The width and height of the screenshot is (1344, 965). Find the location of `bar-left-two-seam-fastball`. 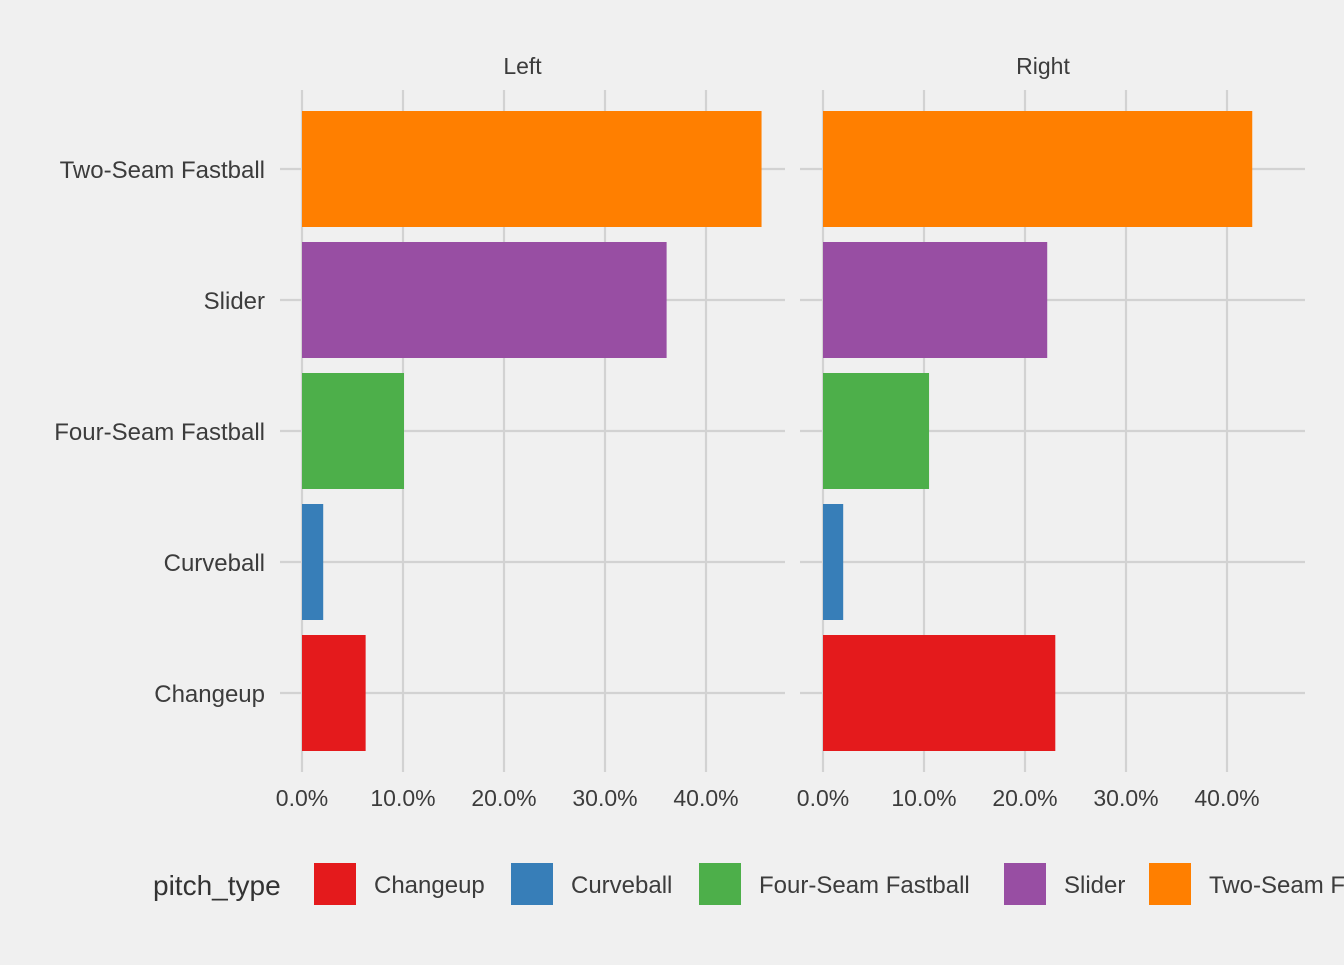

bar-left-two-seam-fastball is located at coordinates (532, 169).